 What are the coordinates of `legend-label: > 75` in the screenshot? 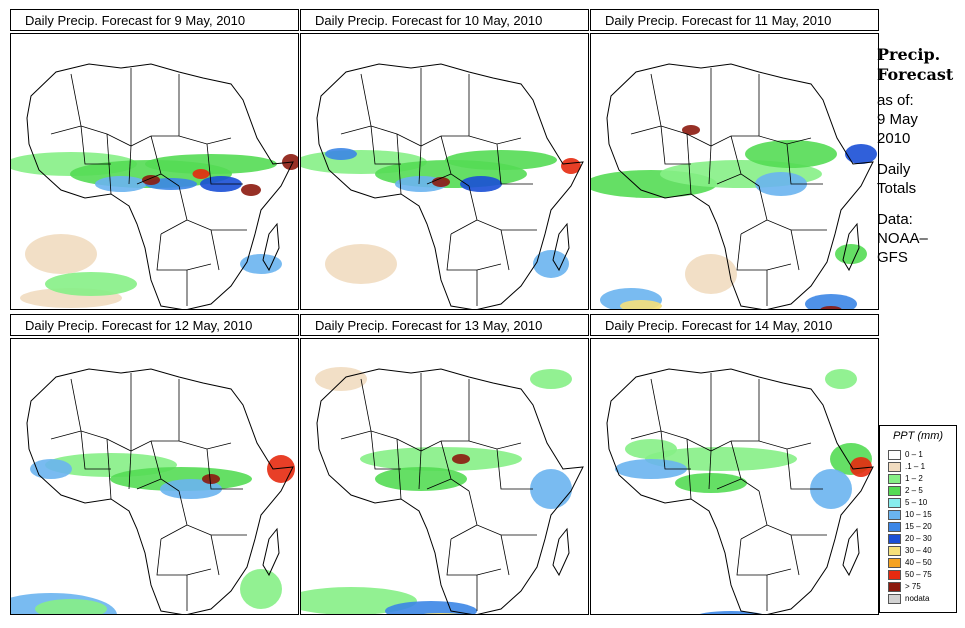 It's located at (913, 586).